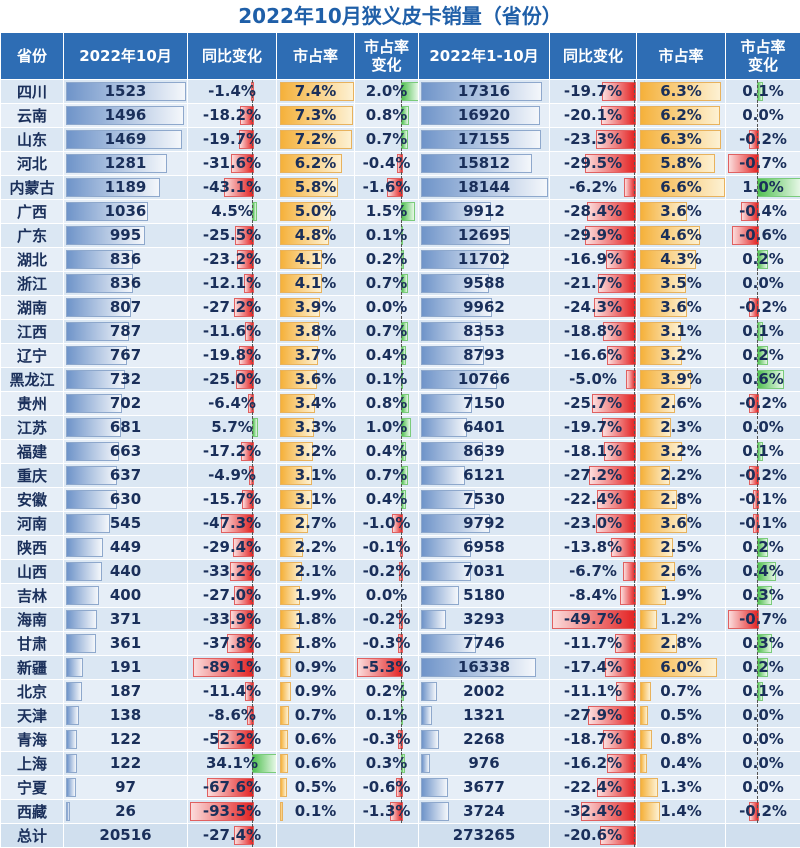 Image resolution: width=800 pixels, height=848 pixels. What do you see at coordinates (316, 428) in the screenshot?
I see `oct-share-cell: 3.3%` at bounding box center [316, 428].